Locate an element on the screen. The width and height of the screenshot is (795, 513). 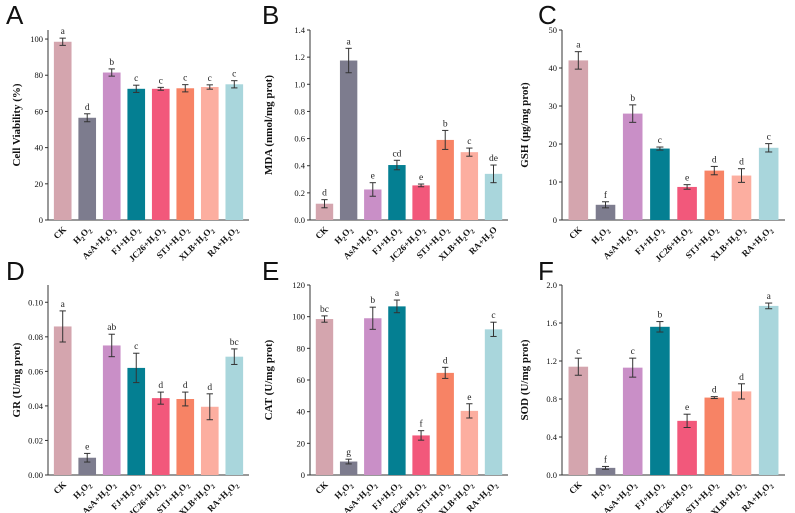
y-tick-label: 50 is located at coordinates (553, 30).